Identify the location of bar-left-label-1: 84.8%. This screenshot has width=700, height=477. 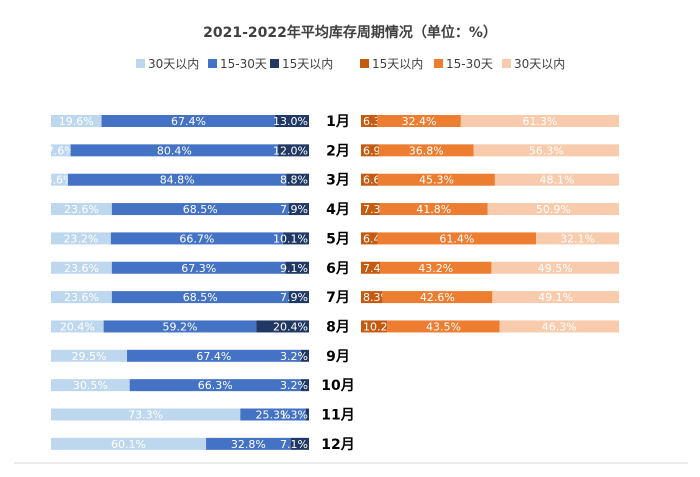
(177, 180).